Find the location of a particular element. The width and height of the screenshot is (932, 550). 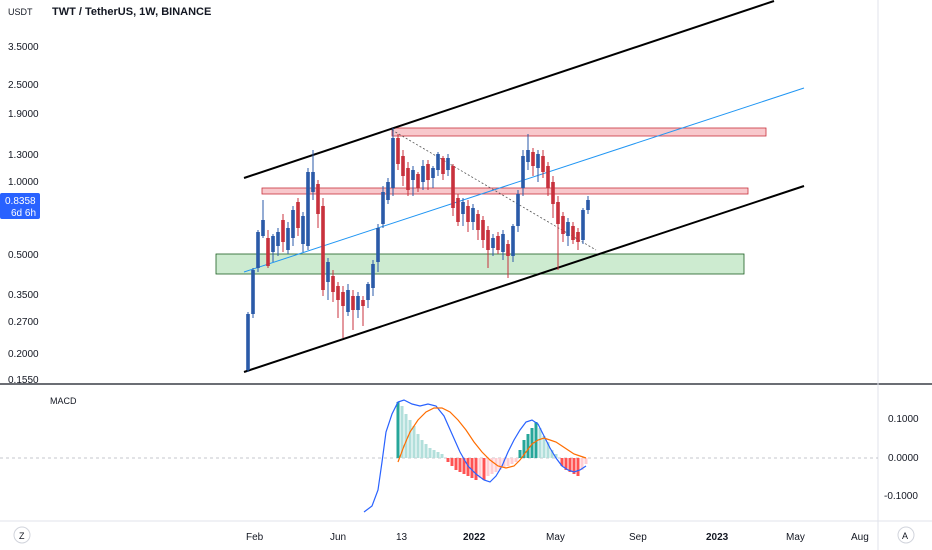

zoom-button: Z is located at coordinates (22, 535).